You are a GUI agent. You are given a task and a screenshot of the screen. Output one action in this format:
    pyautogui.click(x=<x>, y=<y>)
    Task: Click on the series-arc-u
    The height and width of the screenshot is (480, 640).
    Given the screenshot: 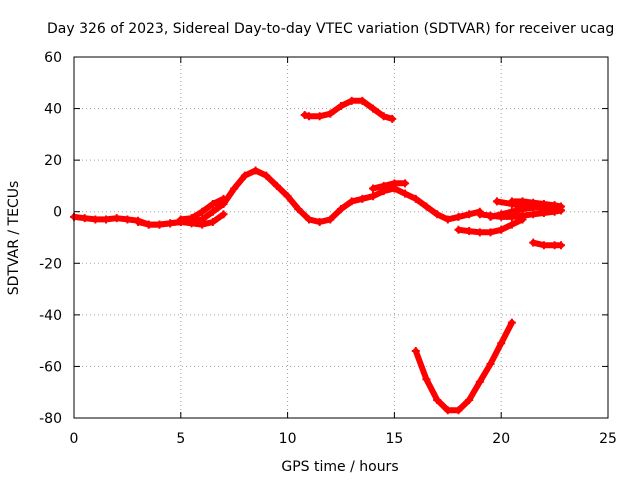 What is the action you would take?
    pyautogui.click(x=463, y=366)
    